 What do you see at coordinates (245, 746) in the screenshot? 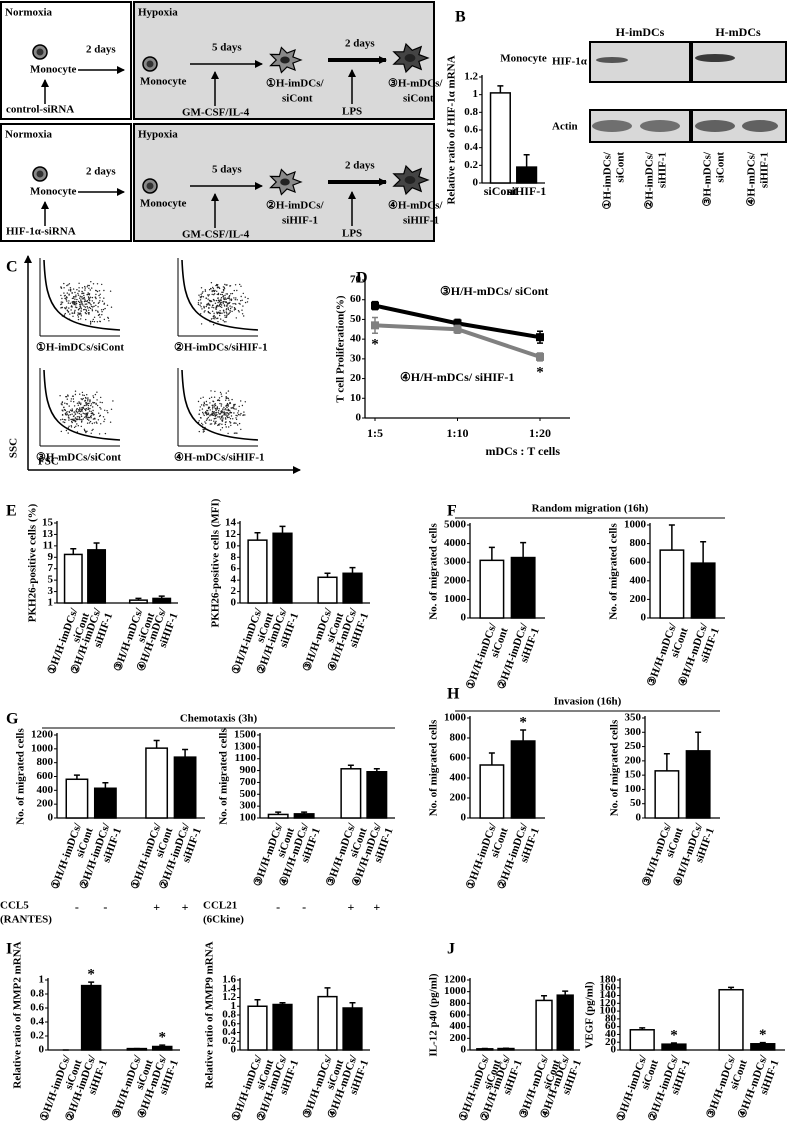
I see `y-tick-label: 1300` at bounding box center [245, 746].